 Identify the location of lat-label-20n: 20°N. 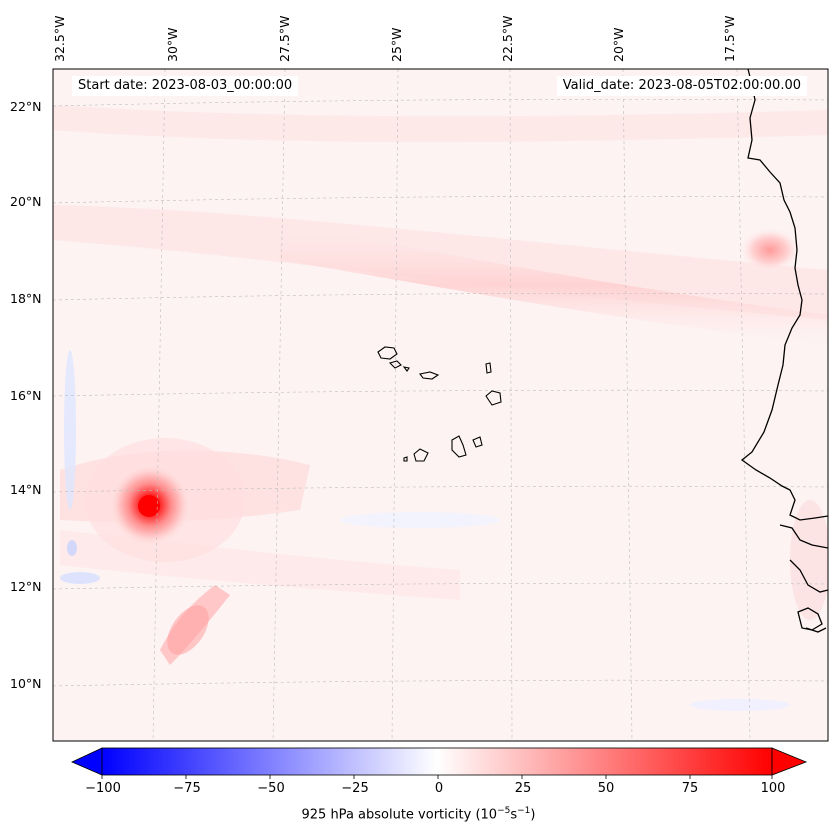
(26, 201).